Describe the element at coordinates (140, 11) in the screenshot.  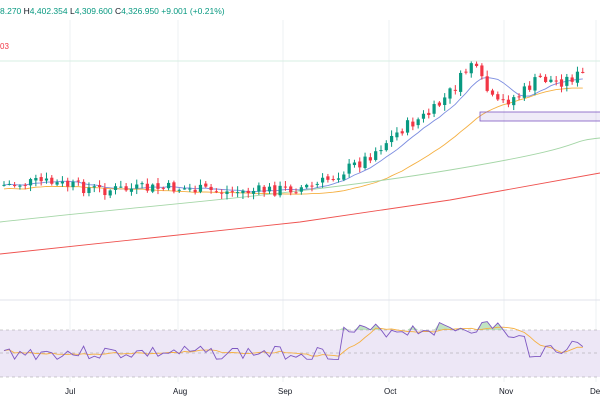
I see `close-value: 4,326.950` at that location.